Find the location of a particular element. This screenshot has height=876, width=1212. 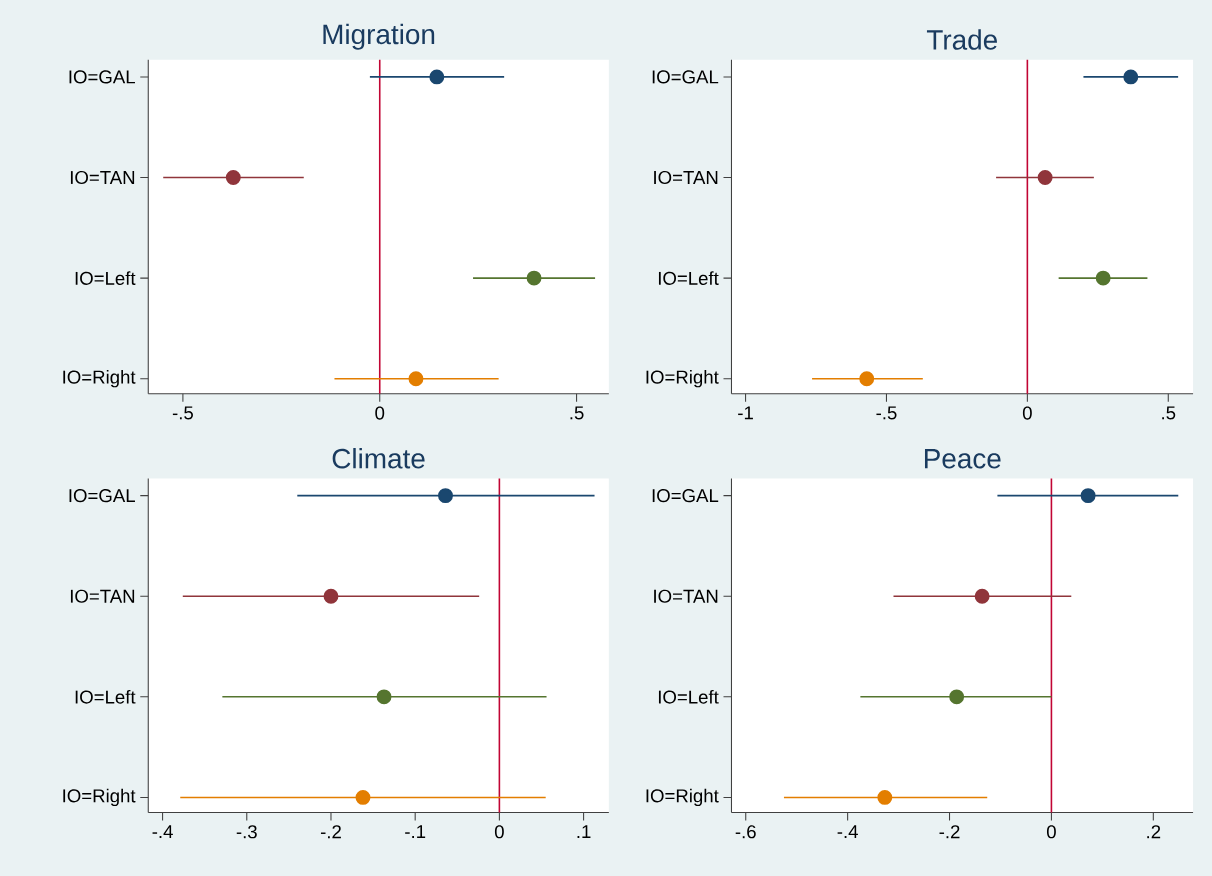

x-tick-label: -.3 is located at coordinates (246, 832).